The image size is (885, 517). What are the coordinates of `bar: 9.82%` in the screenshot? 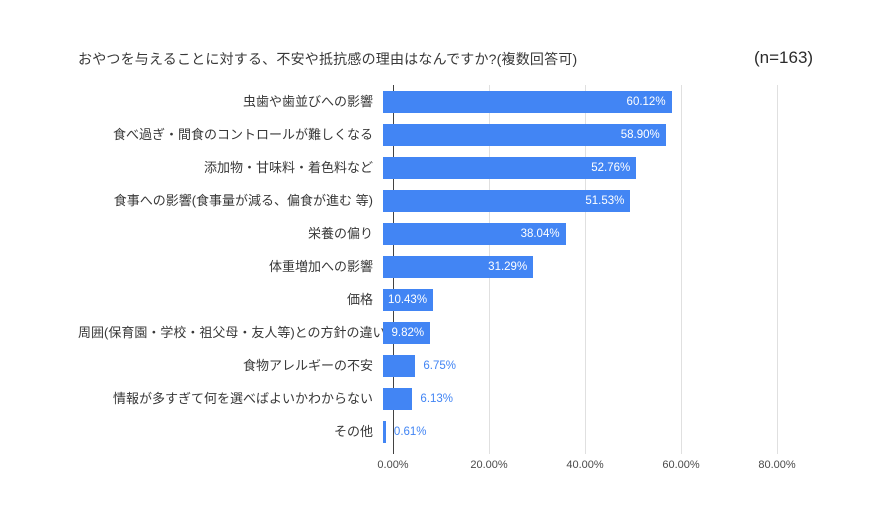 It's located at (407, 332).